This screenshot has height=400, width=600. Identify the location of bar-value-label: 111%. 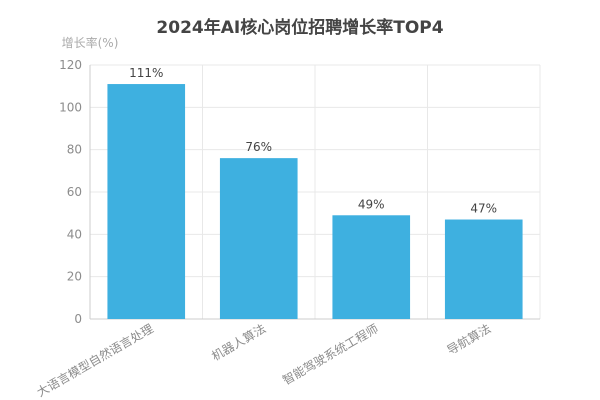
(146, 73).